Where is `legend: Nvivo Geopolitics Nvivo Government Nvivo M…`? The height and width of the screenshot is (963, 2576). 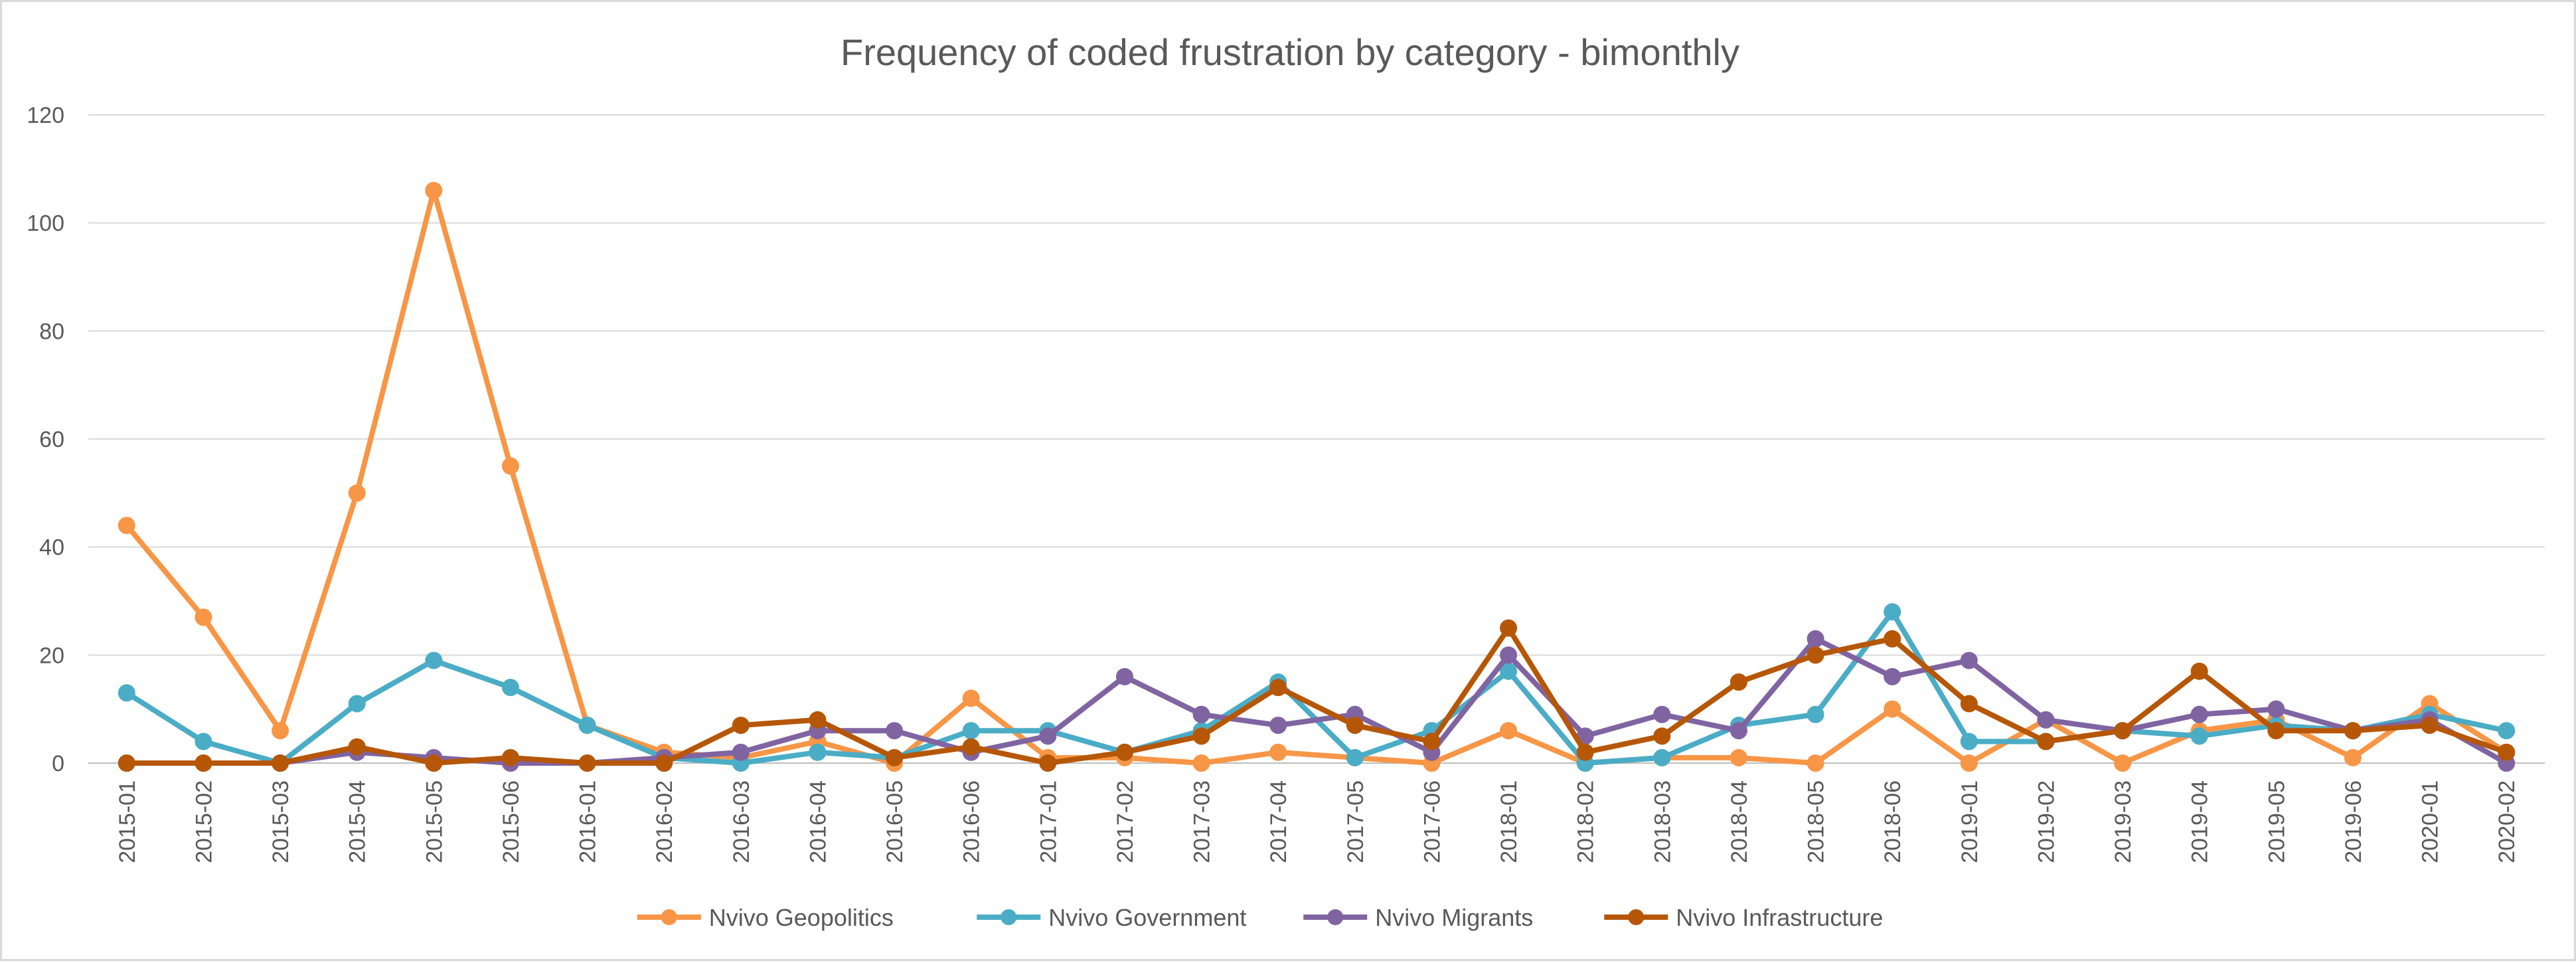
legend: Nvivo Geopolitics Nvivo Government Nvivo M… is located at coordinates (1260, 917).